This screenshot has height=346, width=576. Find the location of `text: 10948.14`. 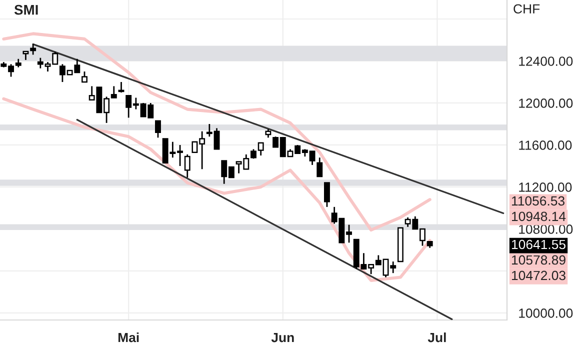

text: 10948.14 is located at coordinates (539, 217).